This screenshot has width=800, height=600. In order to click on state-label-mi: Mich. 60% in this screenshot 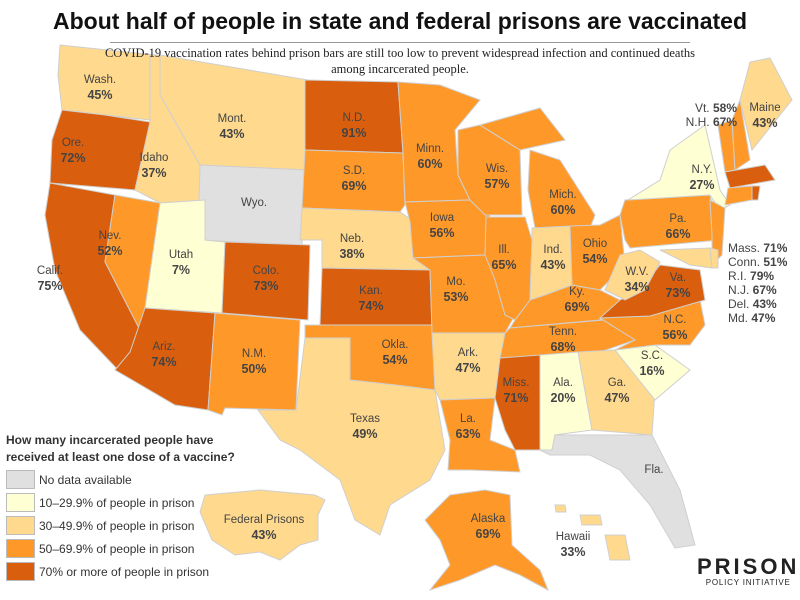, I will do `click(562, 203)`.